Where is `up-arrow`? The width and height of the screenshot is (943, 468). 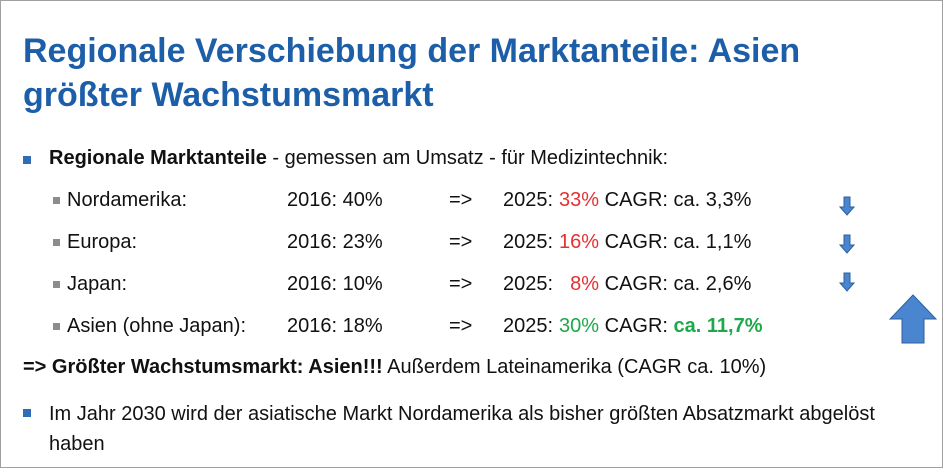 up-arrow is located at coordinates (913, 319).